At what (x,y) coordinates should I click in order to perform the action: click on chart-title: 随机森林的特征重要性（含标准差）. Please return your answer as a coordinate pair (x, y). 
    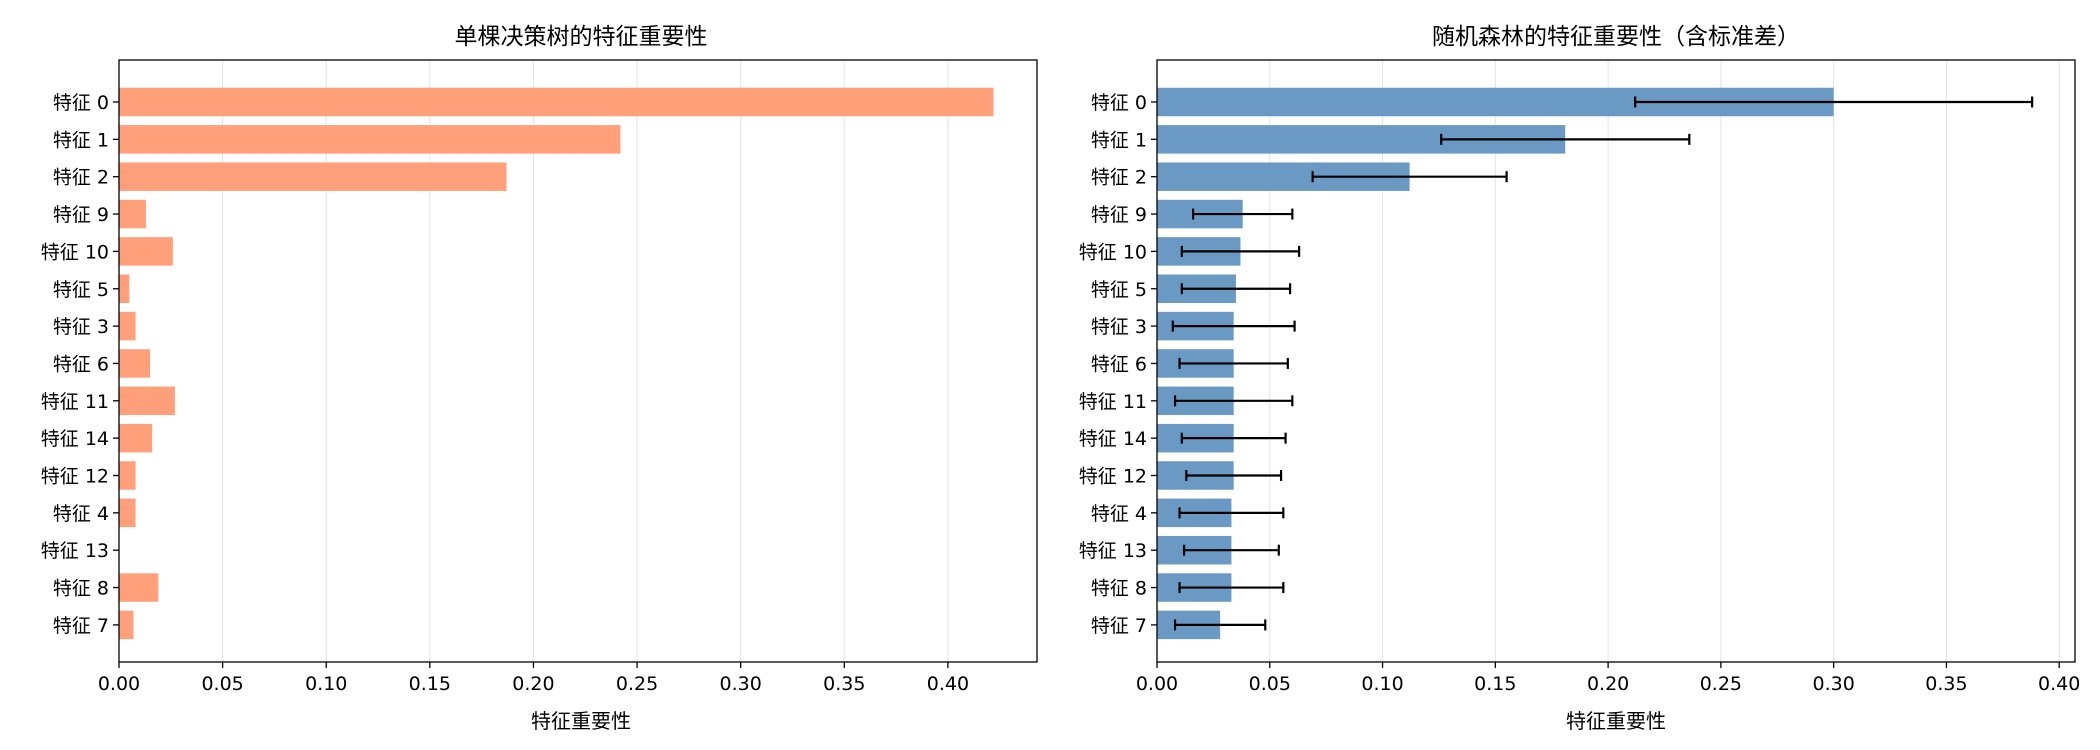
    Looking at the image, I should click on (1616, 37).